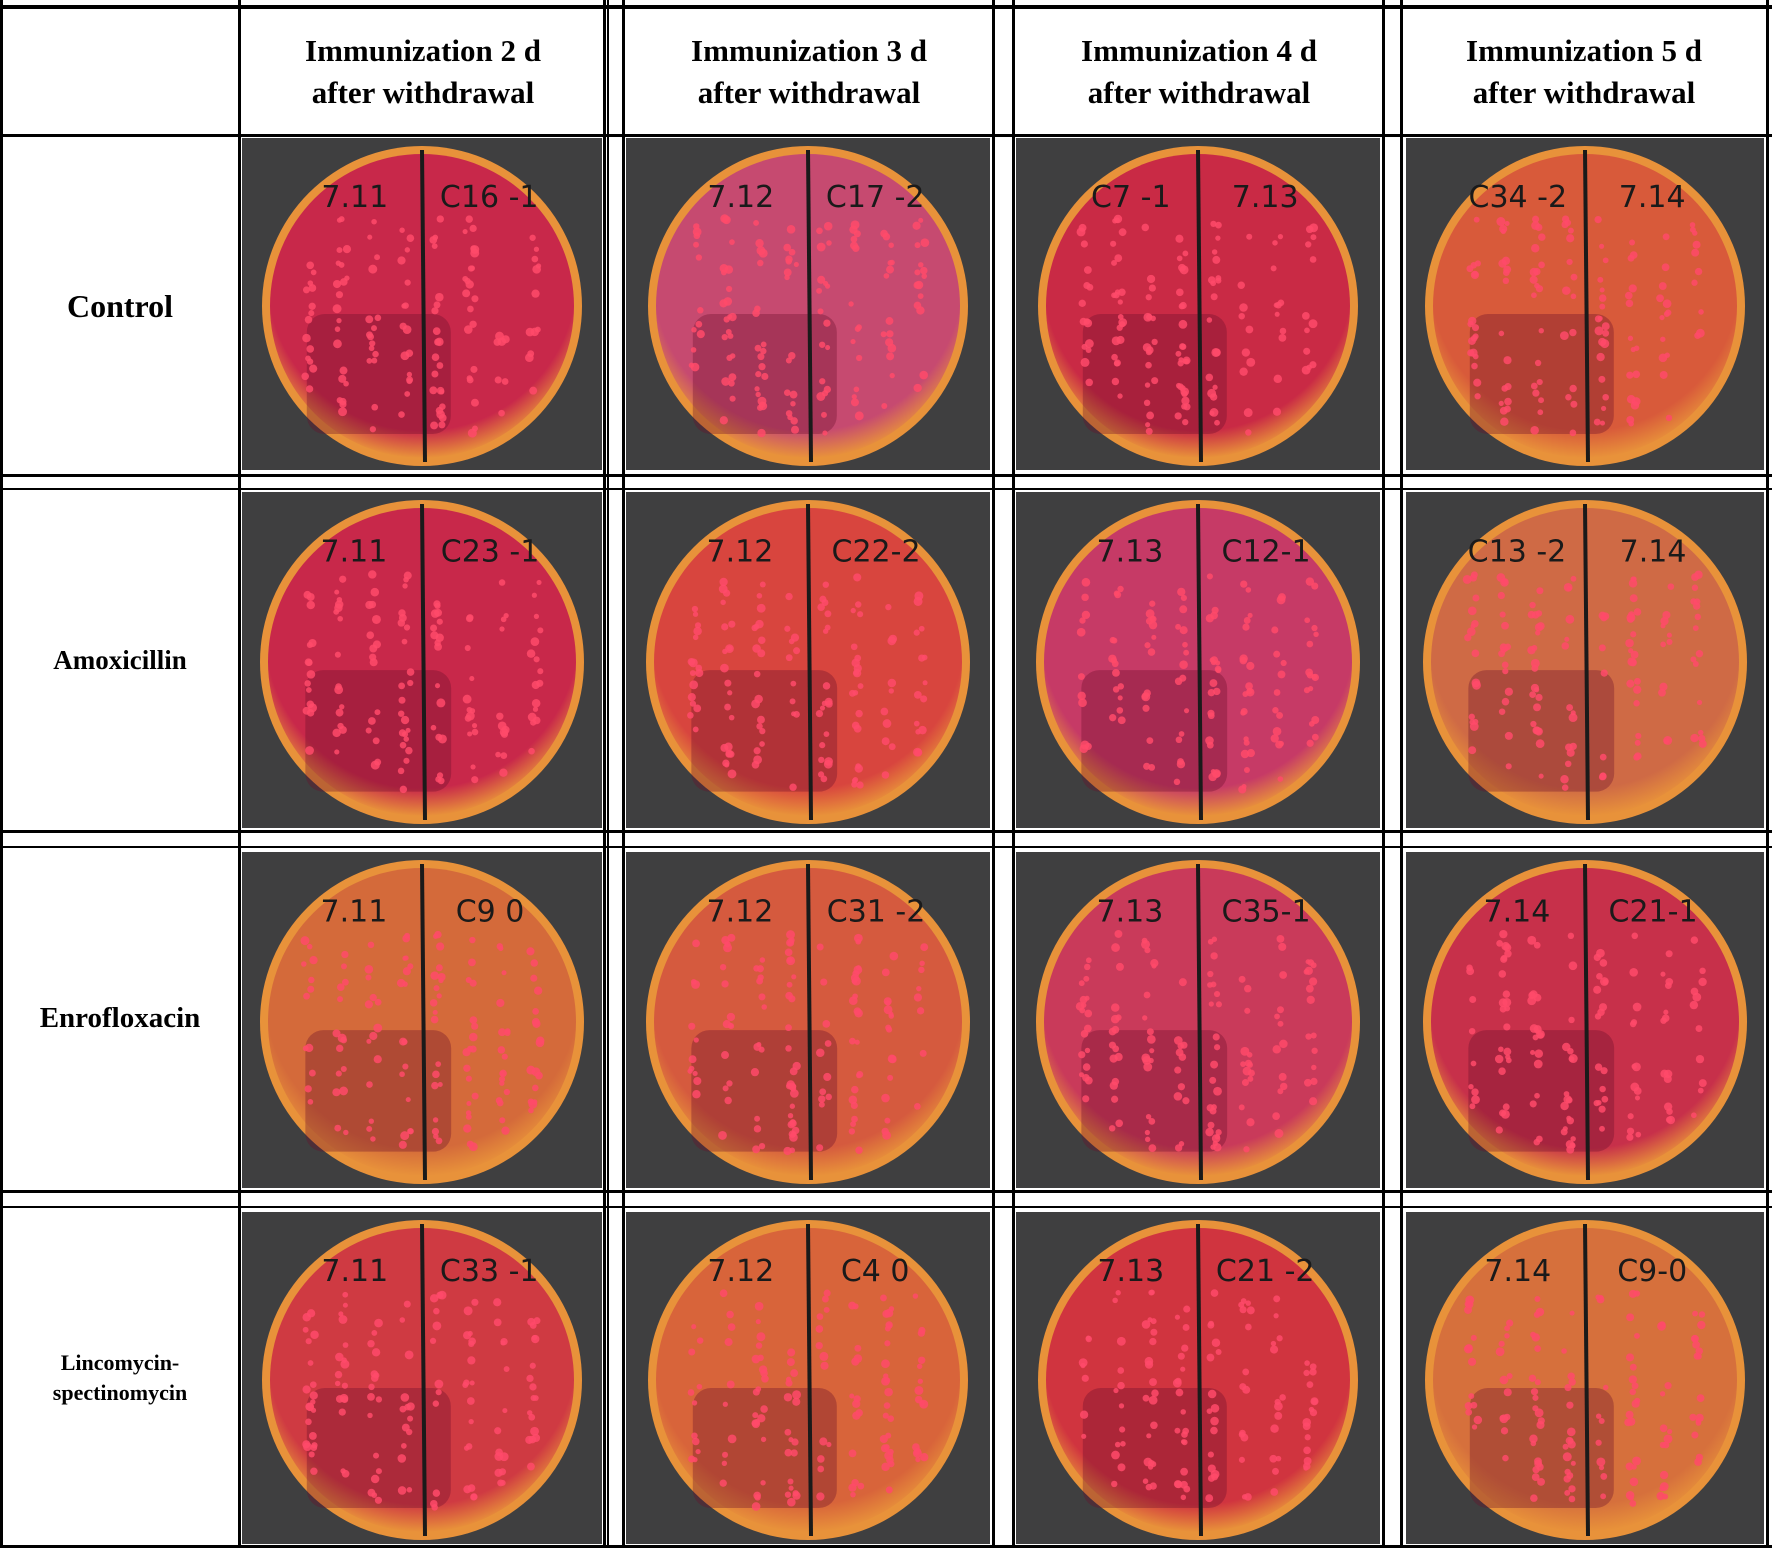  What do you see at coordinates (1517, 552) in the screenshot?
I see `plate-label-left: C13 -2` at bounding box center [1517, 552].